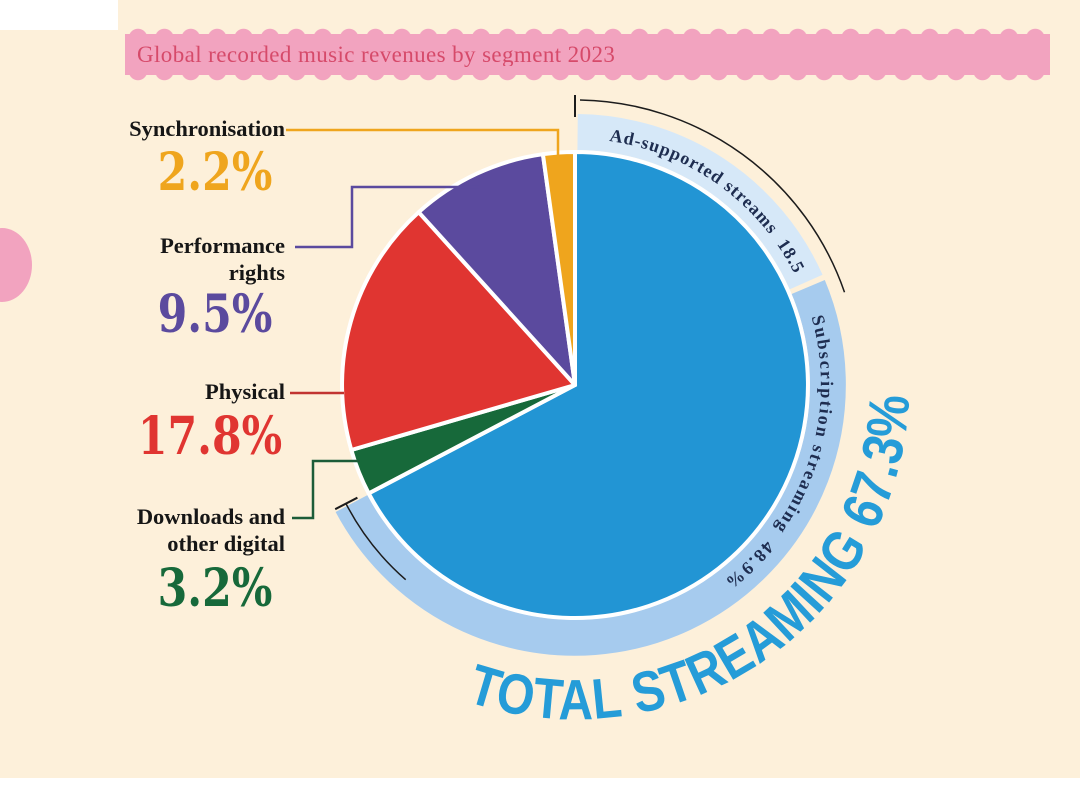 The width and height of the screenshot is (1080, 799). Describe the element at coordinates (59, 15) in the screenshot. I see `page-corner-white` at that location.